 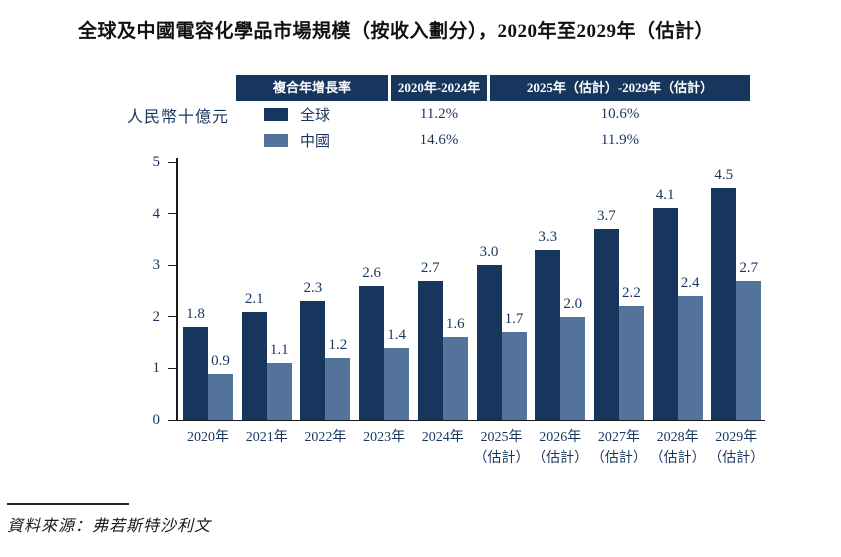 I want to click on y-tick-label: 5, so click(x=156, y=162).